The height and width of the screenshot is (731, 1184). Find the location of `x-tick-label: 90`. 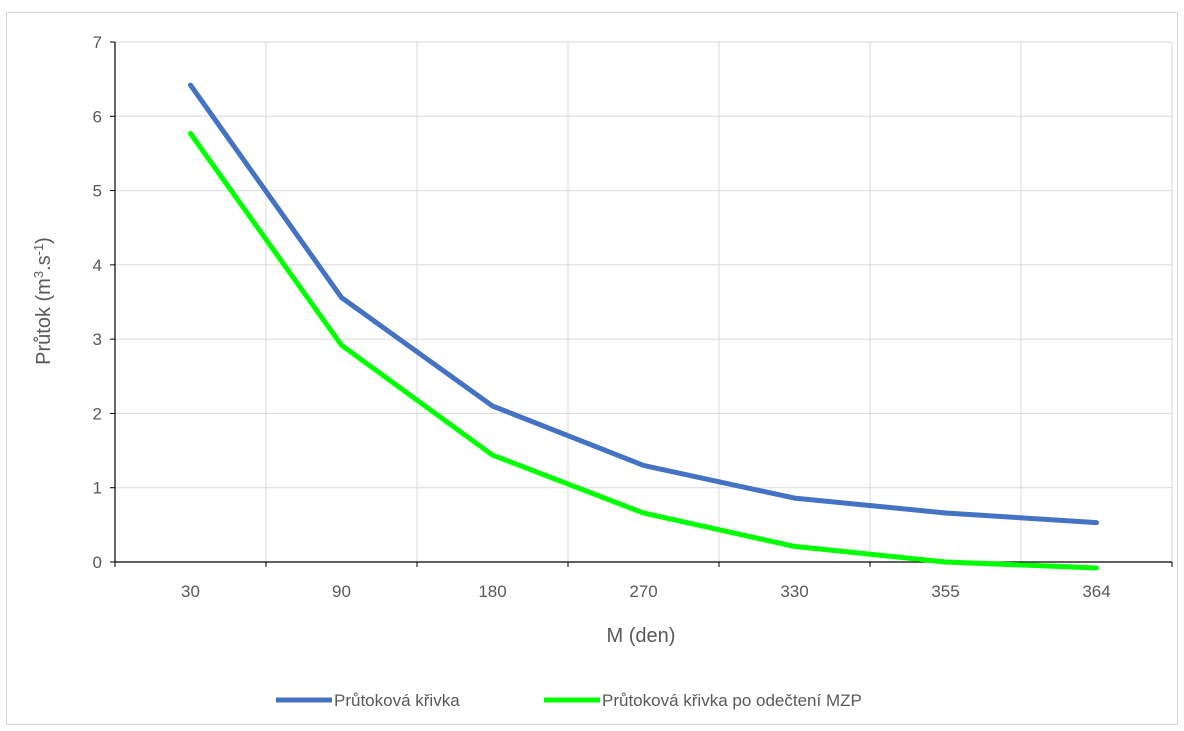

x-tick-label: 90 is located at coordinates (341, 591).